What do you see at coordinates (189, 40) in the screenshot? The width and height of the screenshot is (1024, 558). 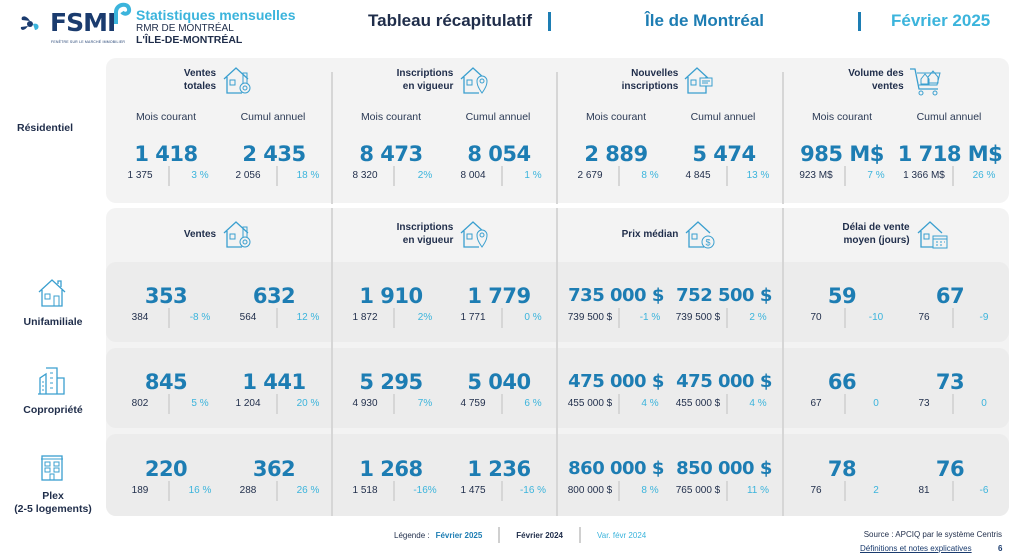 I see `brand-region: L'ÎLE-DE-MONTRÉAL` at bounding box center [189, 40].